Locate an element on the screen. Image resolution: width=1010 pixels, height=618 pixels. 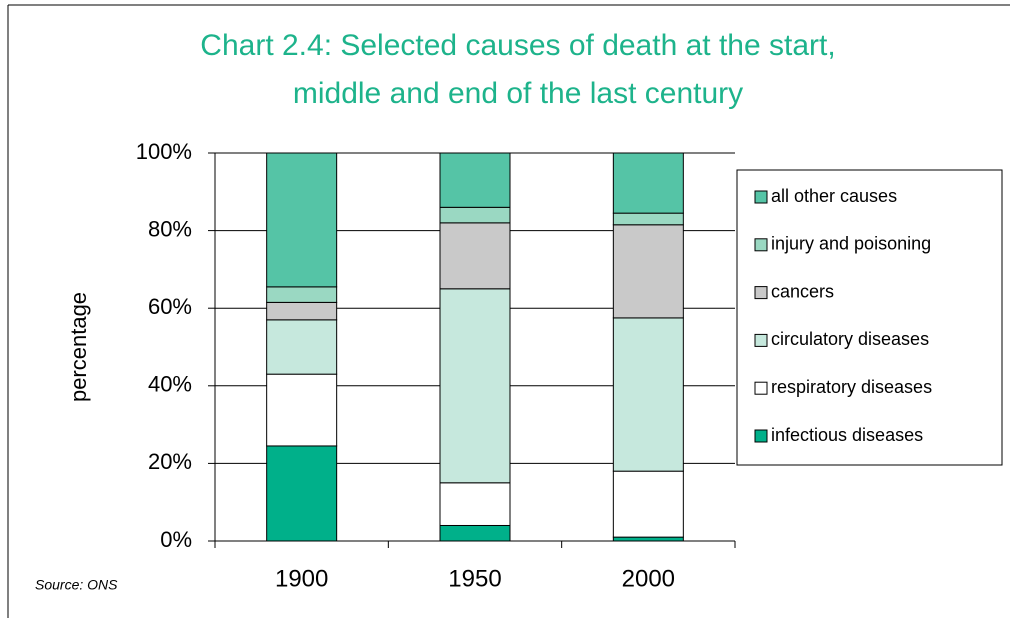
x-tick-label: 2000 is located at coordinates (648, 578).